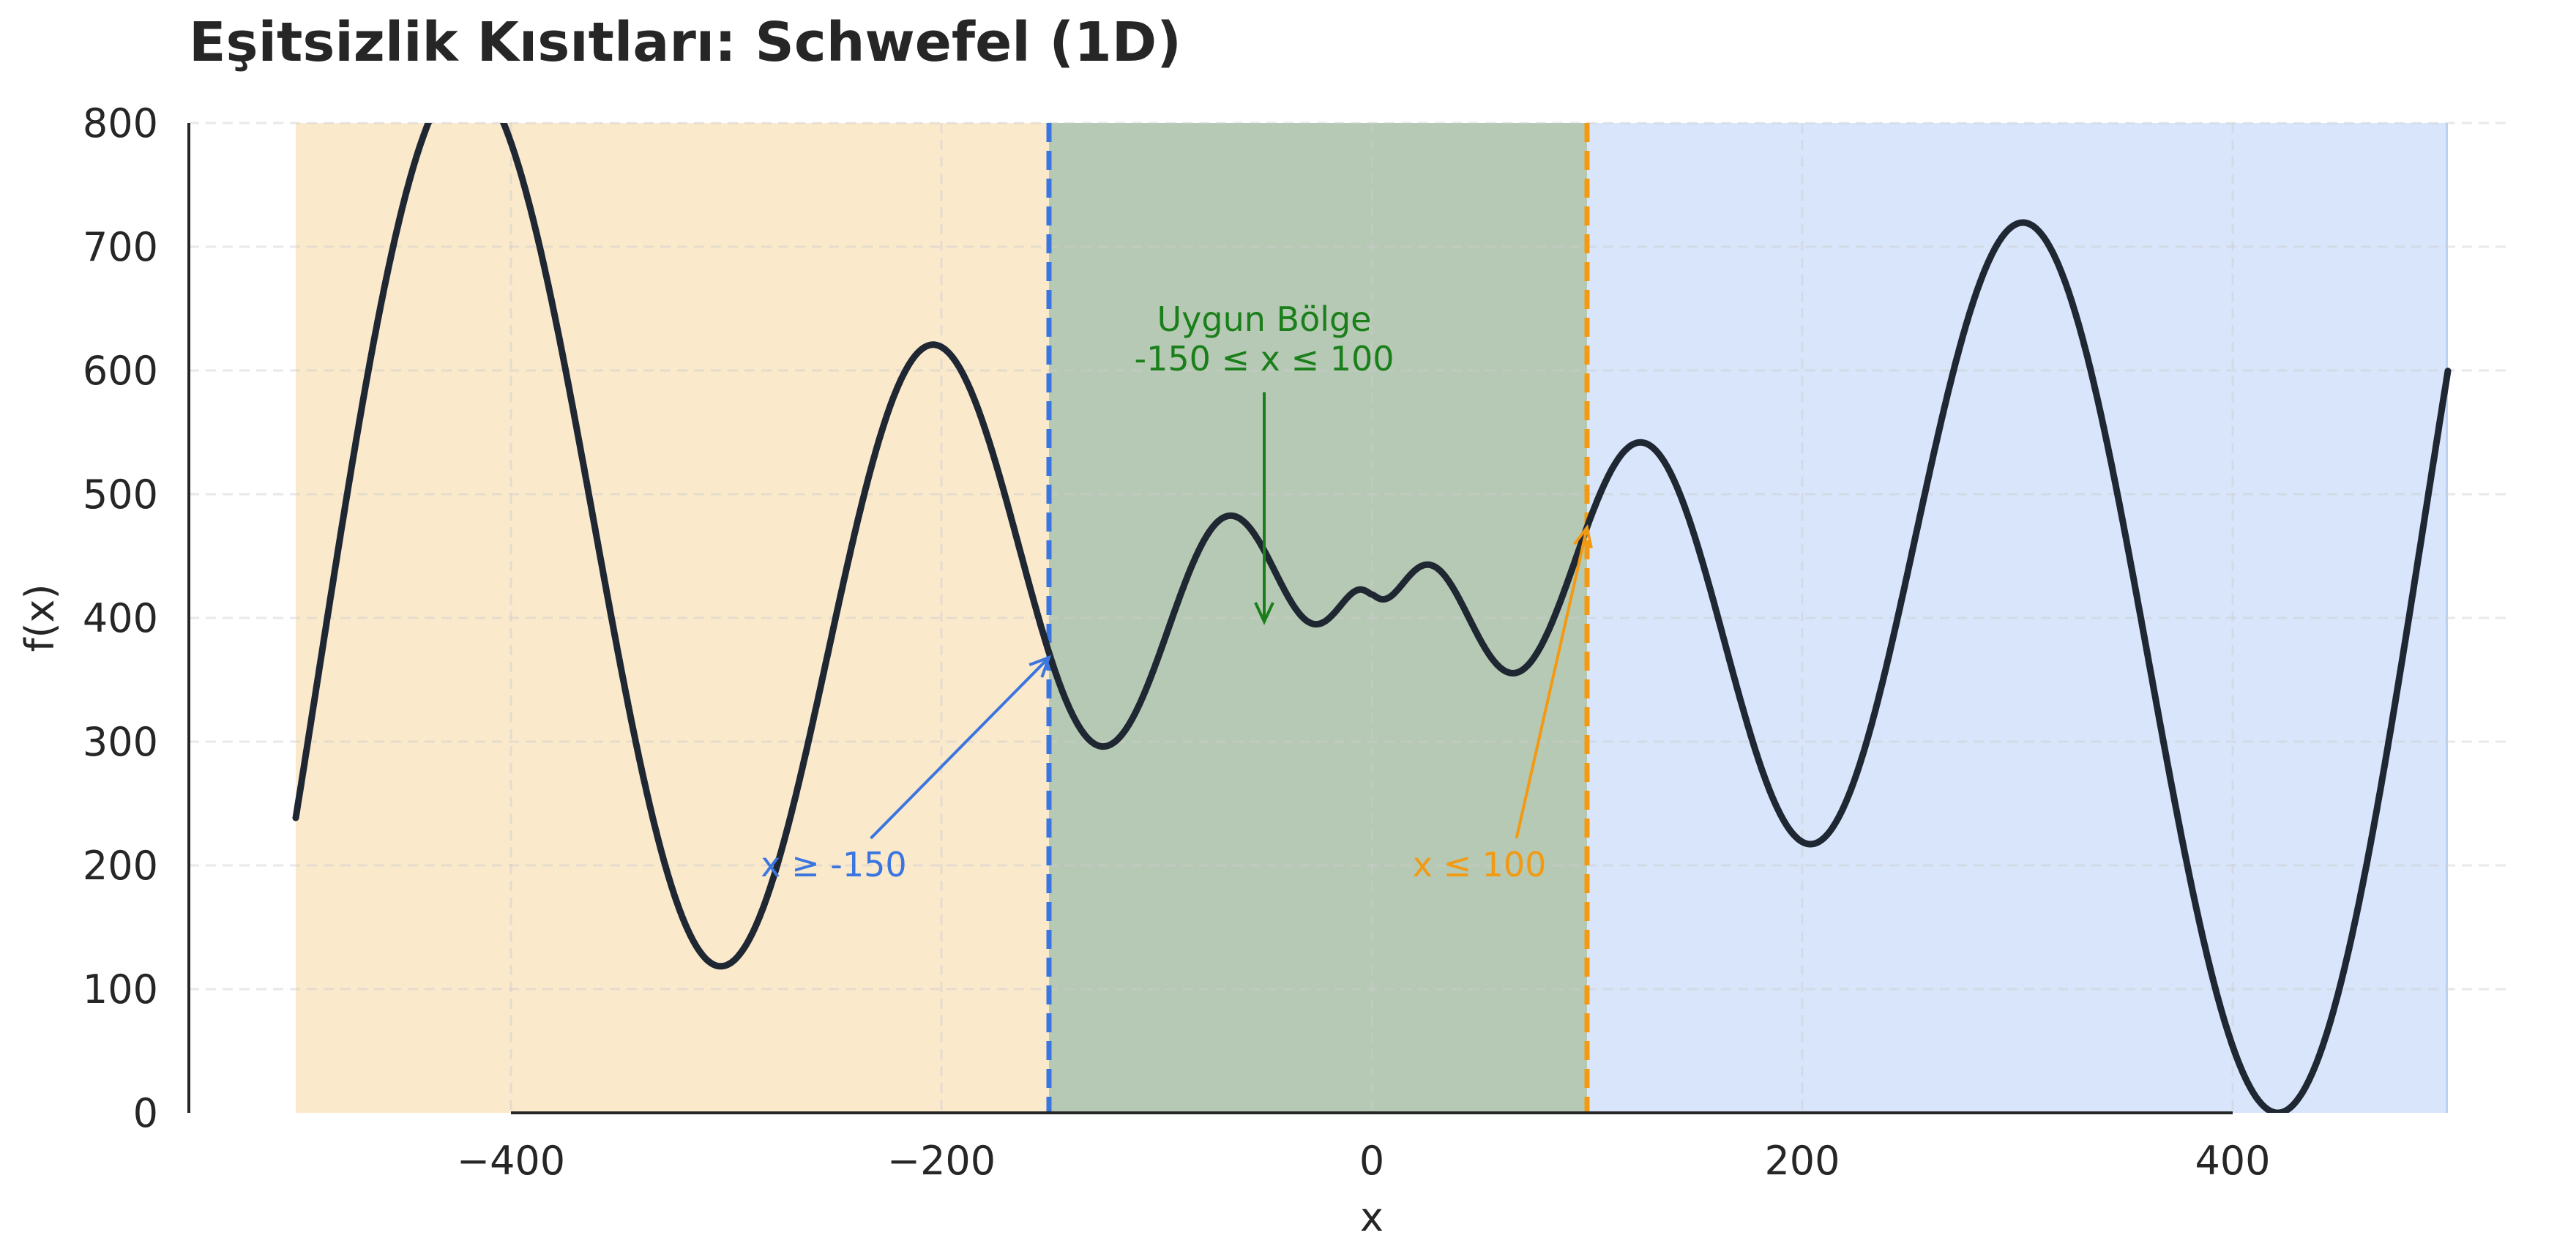  I want to click on y-tick-label: 100, so click(120, 989).